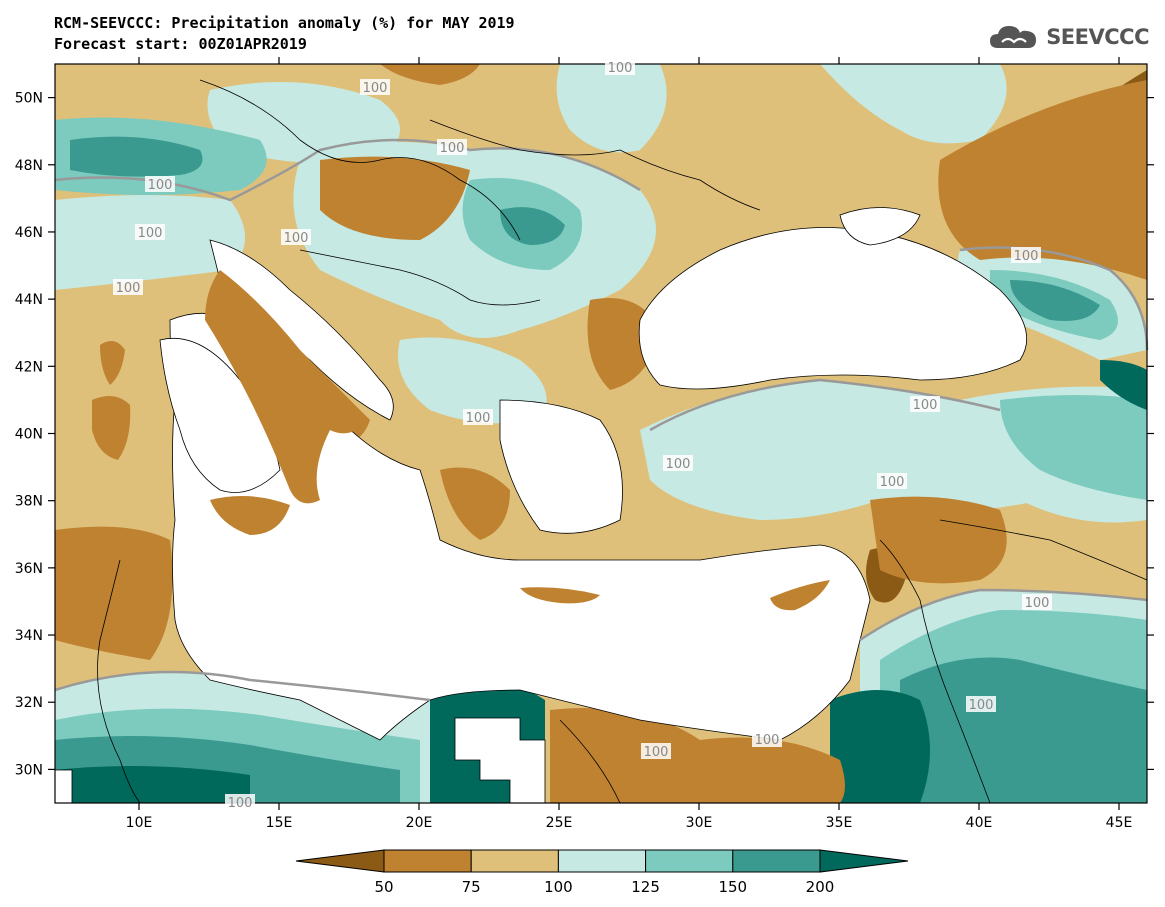  Describe the element at coordinates (152, 784) in the screenshot. I see `anomaly-region-libya-max` at that location.